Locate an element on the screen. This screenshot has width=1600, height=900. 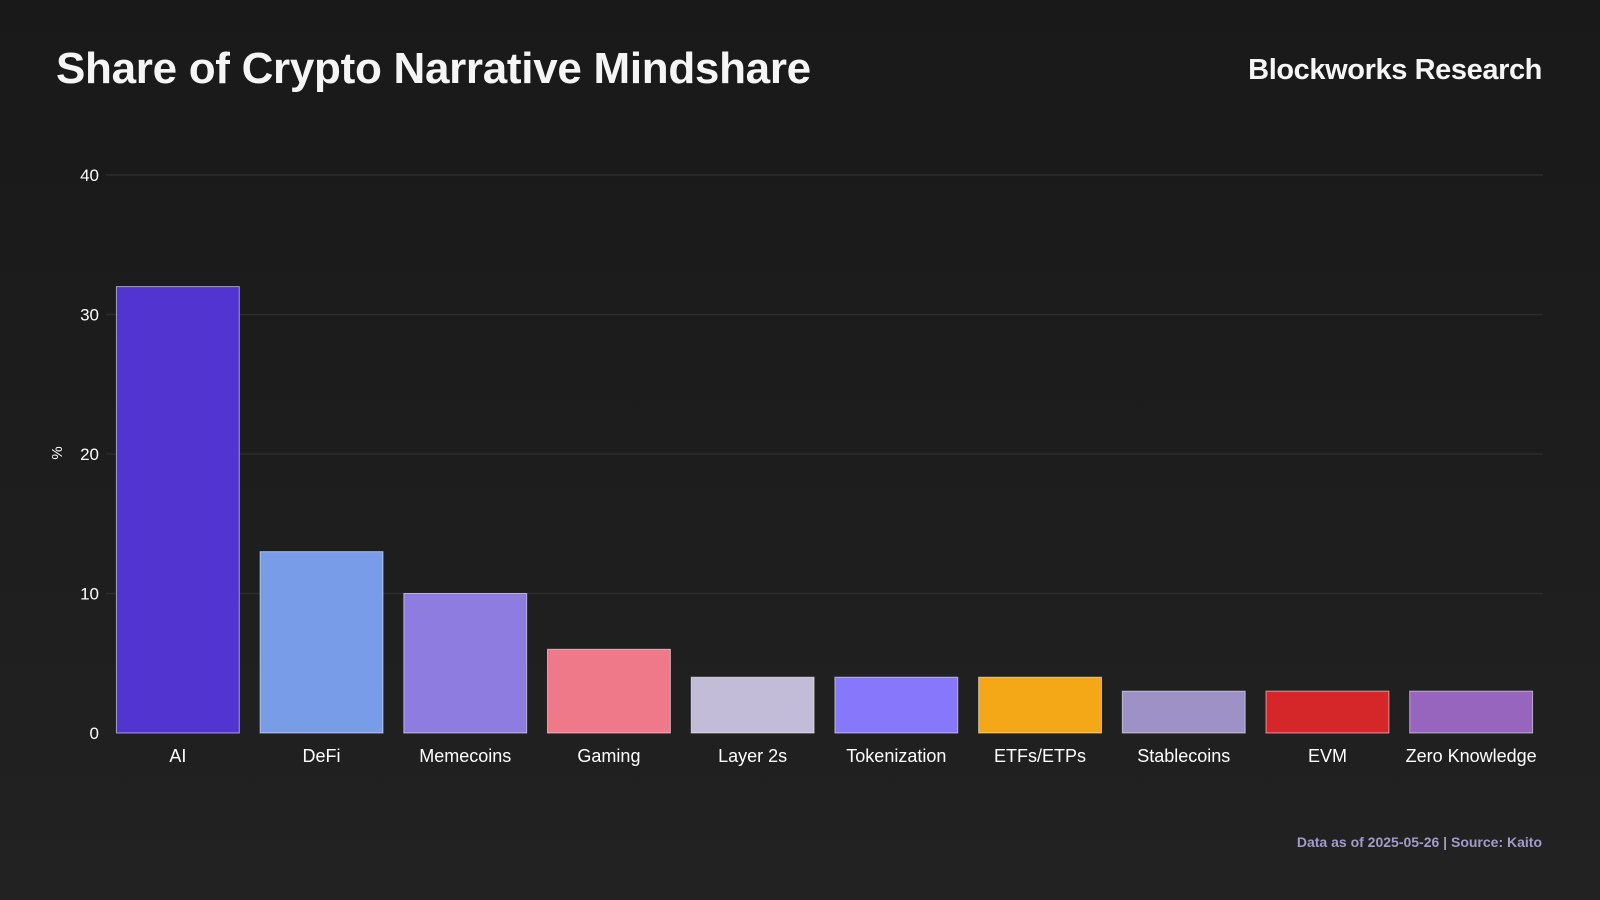
y-tick-label: 20 is located at coordinates (89, 454).